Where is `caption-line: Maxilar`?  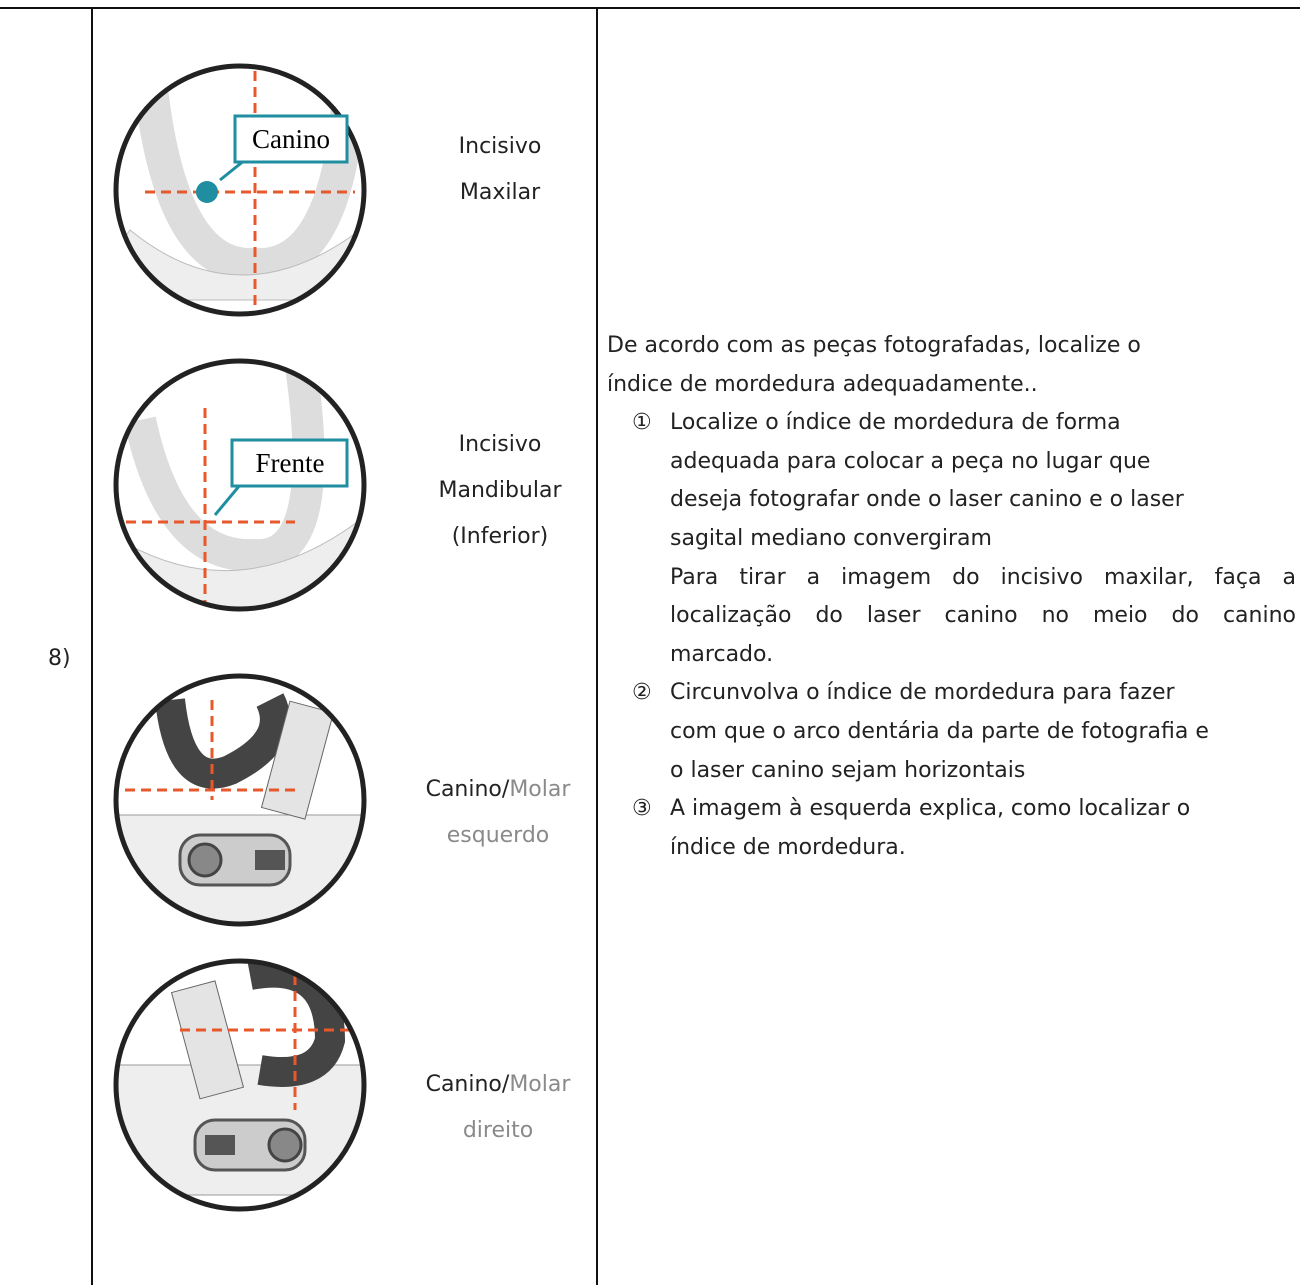 caption-line: Maxilar is located at coordinates (500, 192).